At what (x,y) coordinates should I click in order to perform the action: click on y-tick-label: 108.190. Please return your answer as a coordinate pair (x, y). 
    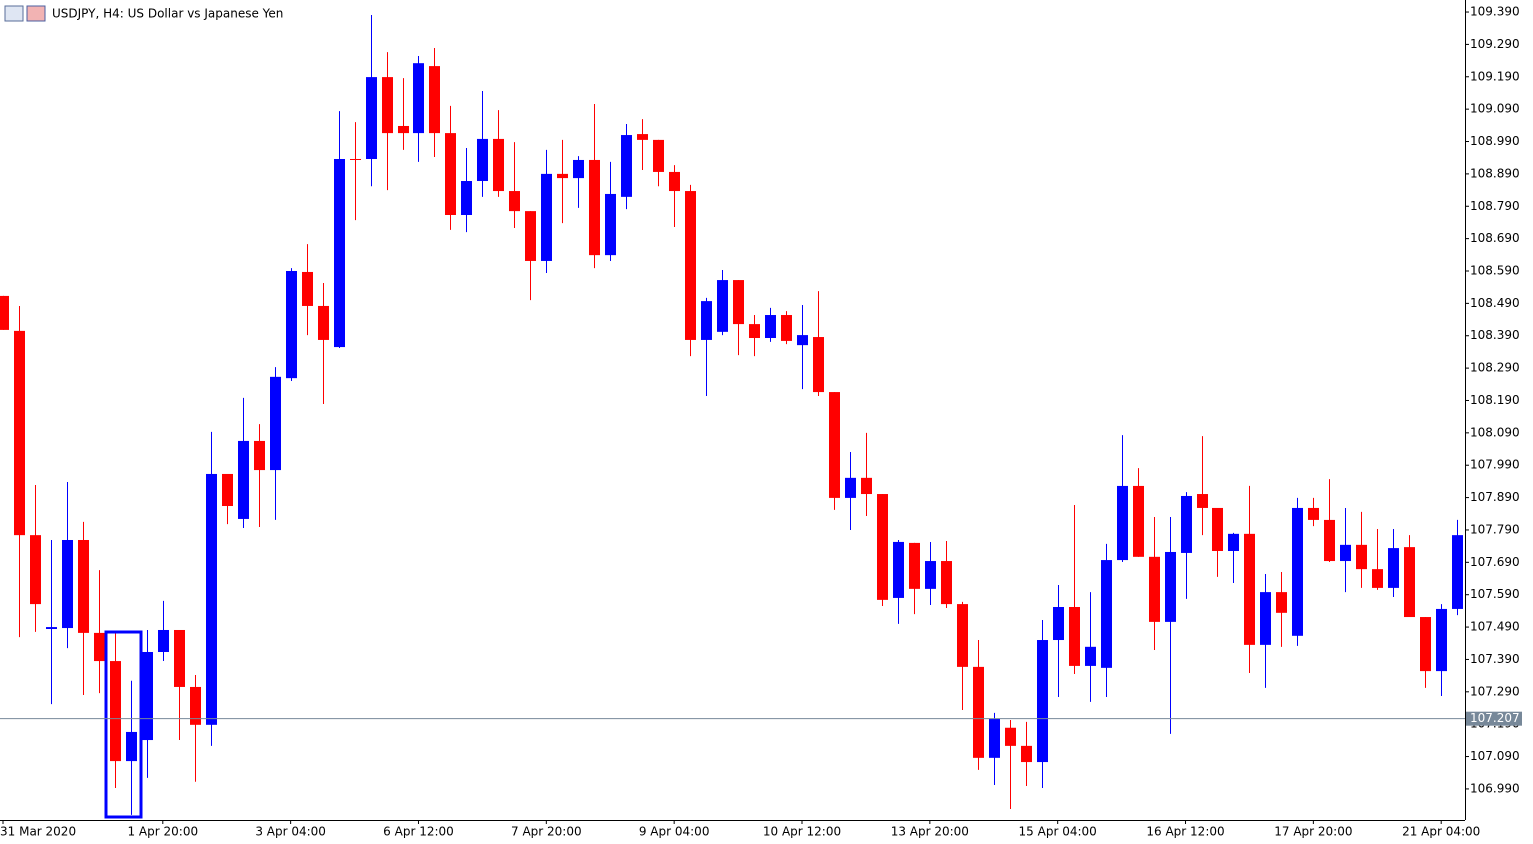
    Looking at the image, I should click on (1495, 400).